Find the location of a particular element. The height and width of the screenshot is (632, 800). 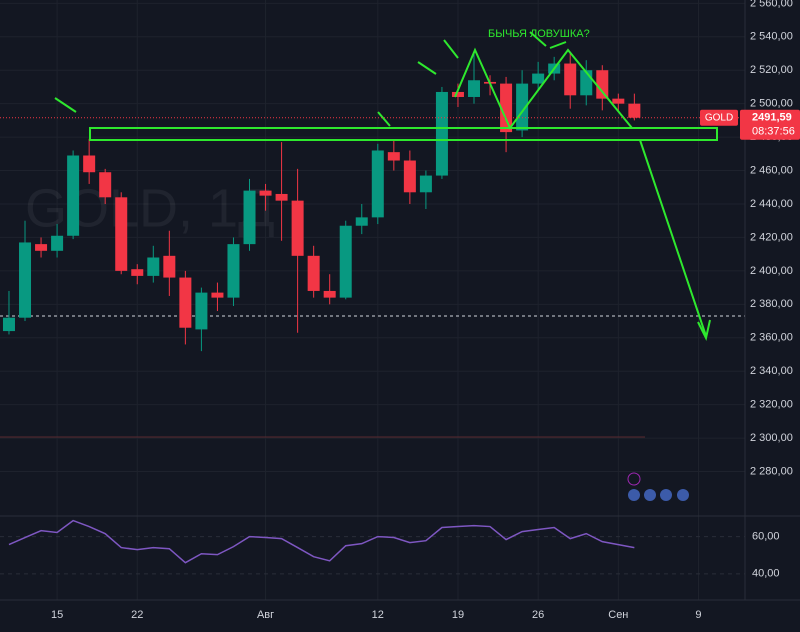

rsi-line is located at coordinates (321, 541).